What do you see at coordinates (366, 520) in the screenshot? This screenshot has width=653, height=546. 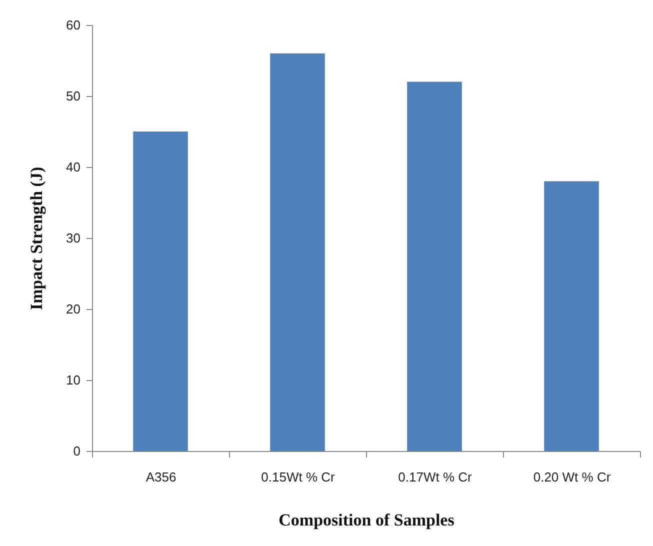 I see `x-axis-title: Composition of Samples` at bounding box center [366, 520].